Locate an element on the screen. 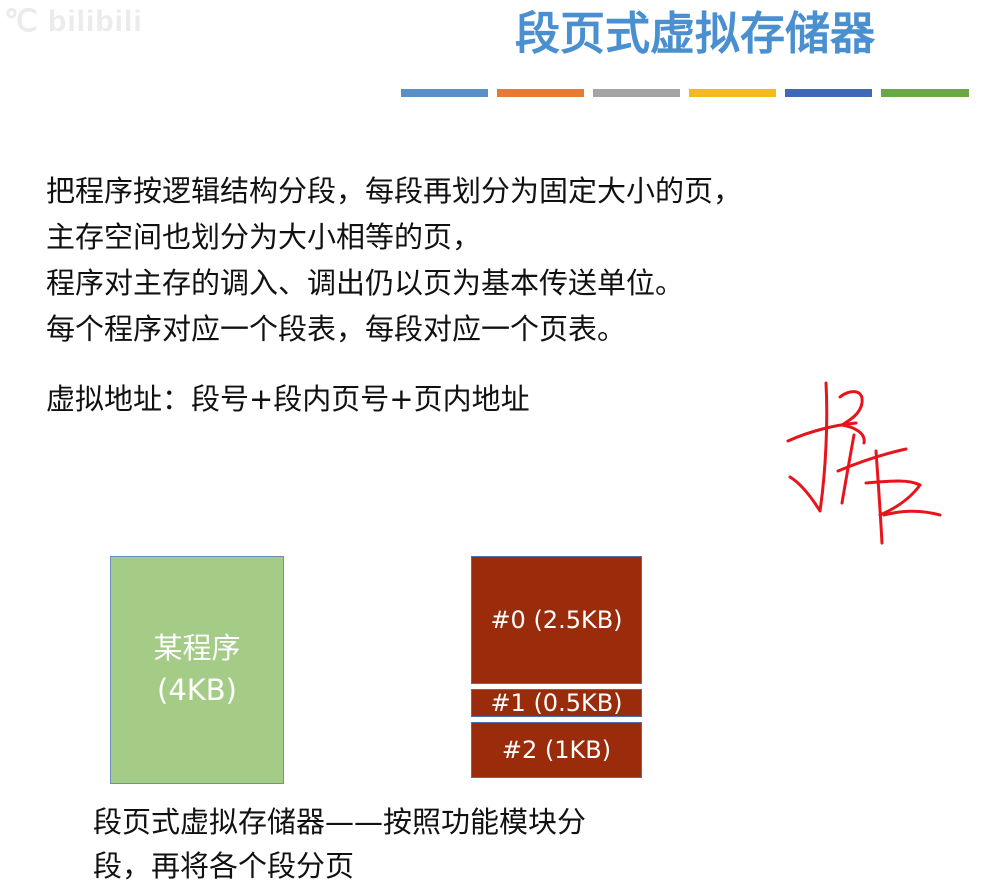 The height and width of the screenshot is (891, 989). segment-label: #2 (1KB) is located at coordinates (556, 750).